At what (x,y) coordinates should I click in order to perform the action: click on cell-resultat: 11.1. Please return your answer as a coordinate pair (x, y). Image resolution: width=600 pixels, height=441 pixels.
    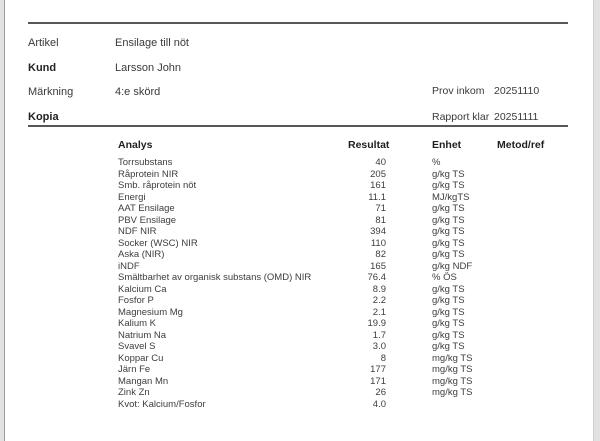
    Looking at the image, I should click on (377, 197).